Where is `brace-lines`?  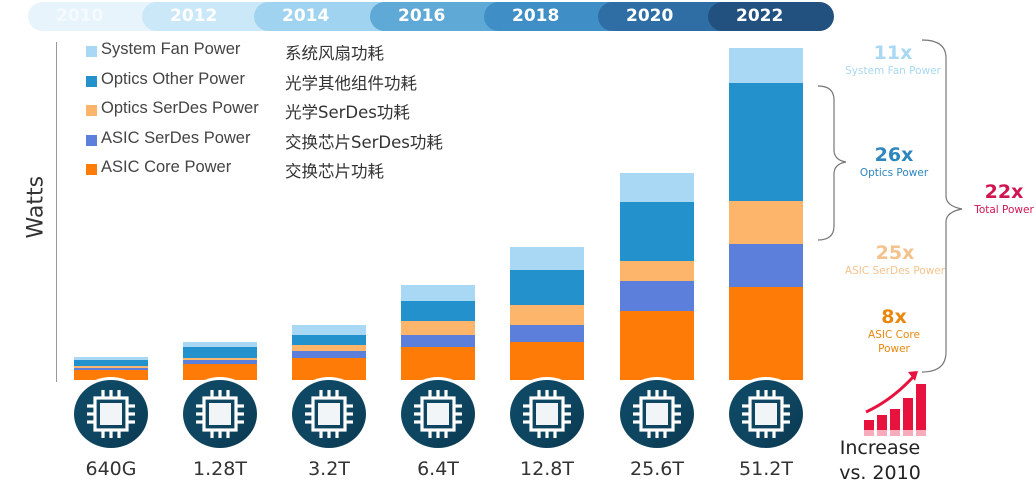 brace-lines is located at coordinates (890, 206).